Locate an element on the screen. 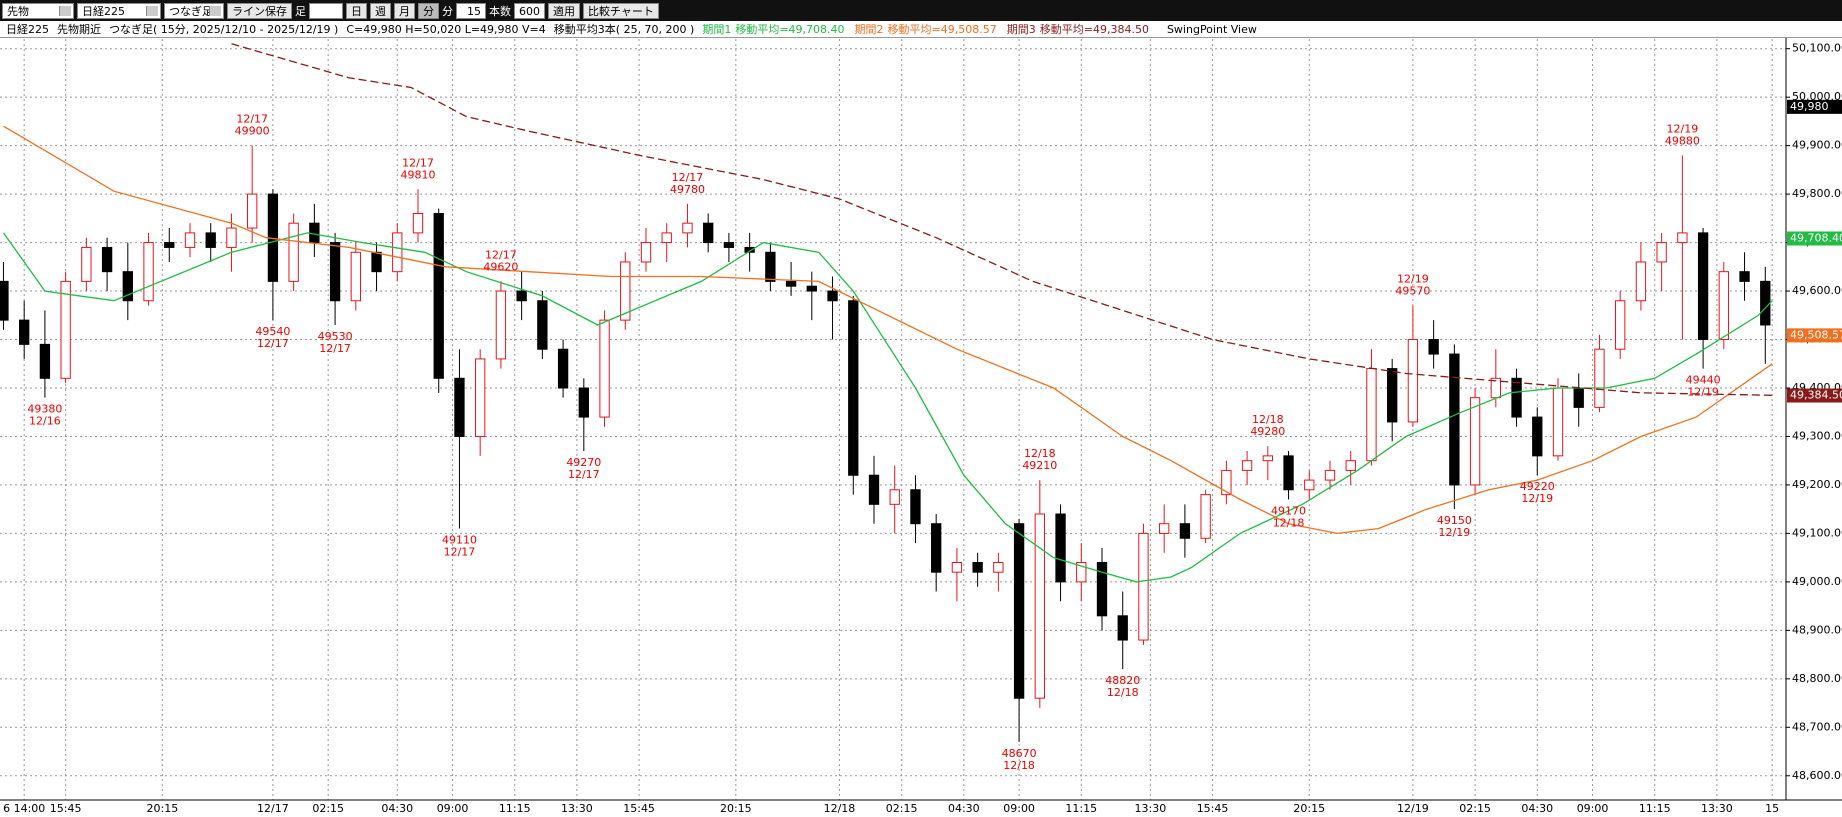 This screenshot has height=817, width=1842. apply-button: 適用 is located at coordinates (564, 10).